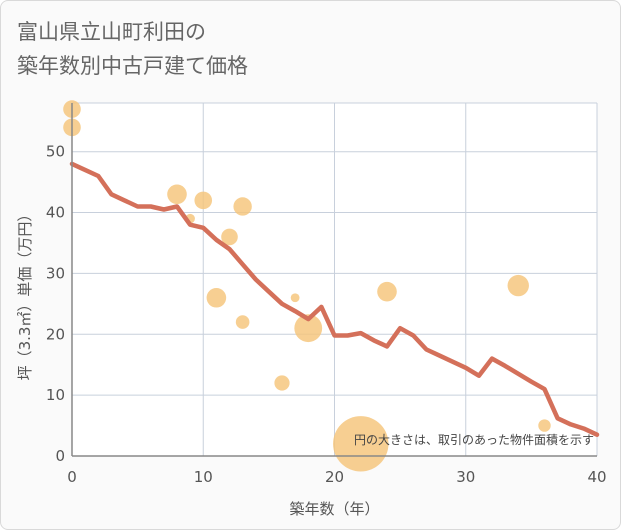  I want to click on y-tick-label: 20, so click(55, 334).